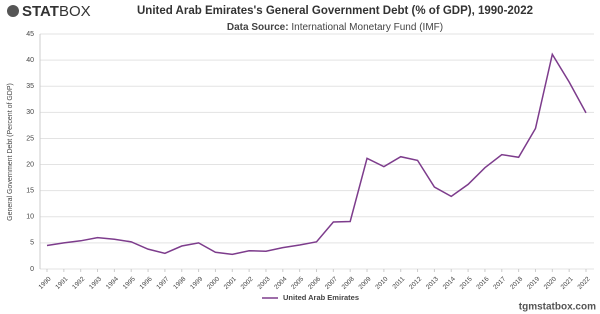  What do you see at coordinates (30, 164) in the screenshot?
I see `y-tick-label: 20` at bounding box center [30, 164].